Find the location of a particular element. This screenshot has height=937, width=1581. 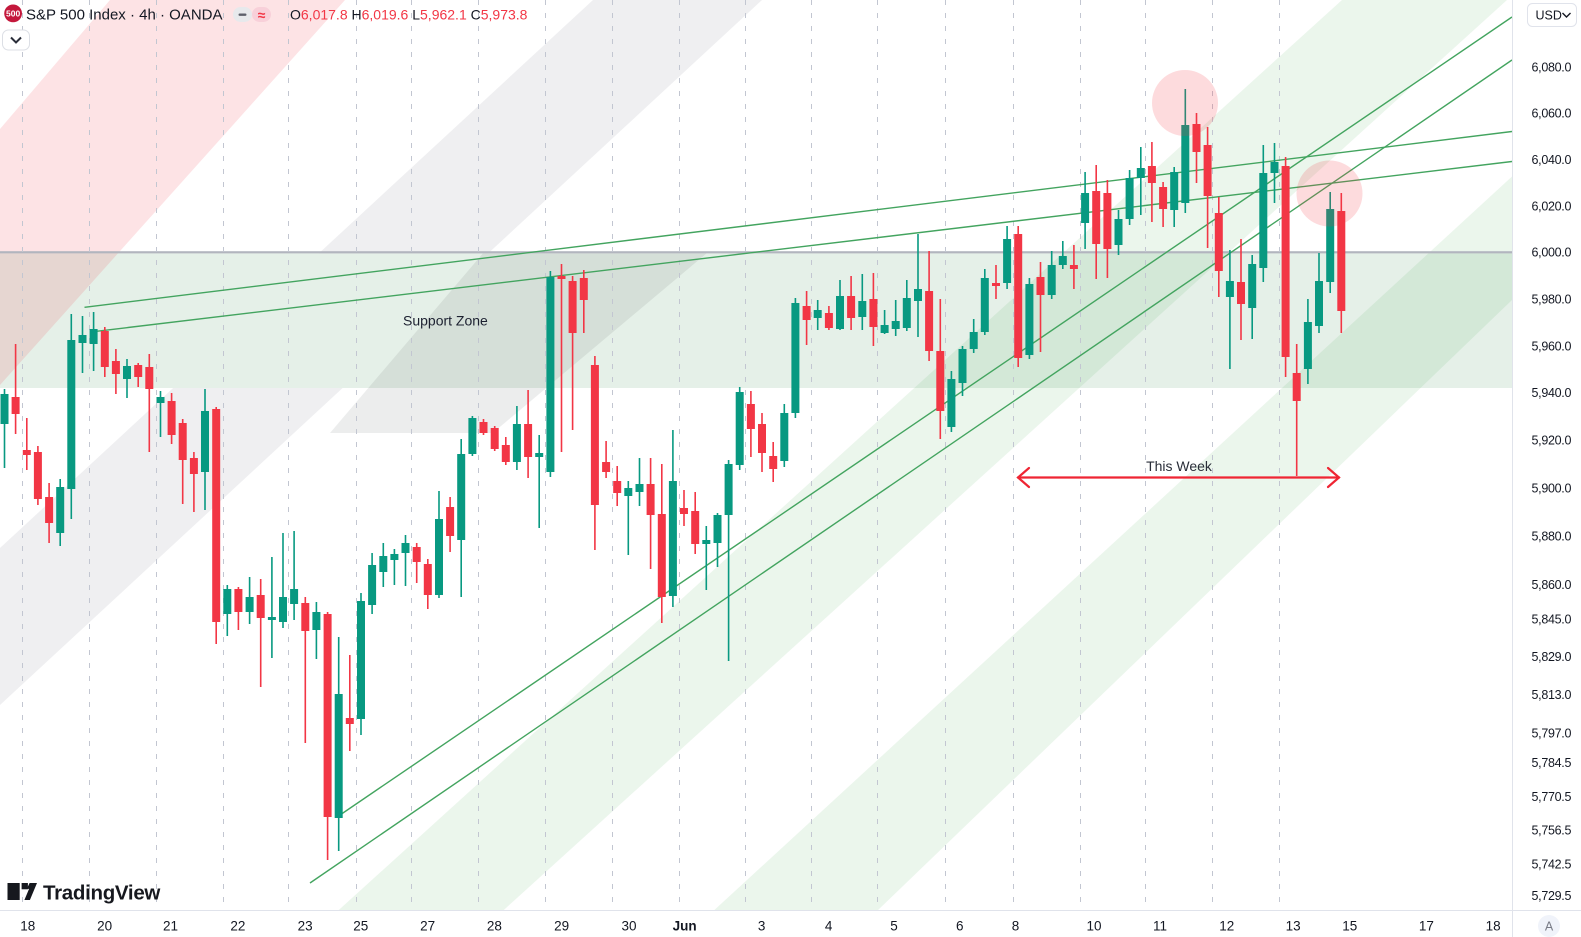

svg-text: 28 is located at coordinates (494, 926).